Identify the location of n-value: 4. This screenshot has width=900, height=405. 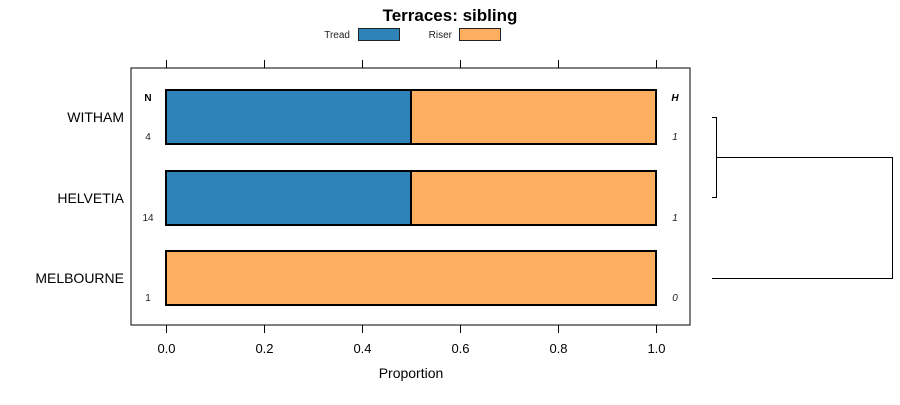
(148, 137).